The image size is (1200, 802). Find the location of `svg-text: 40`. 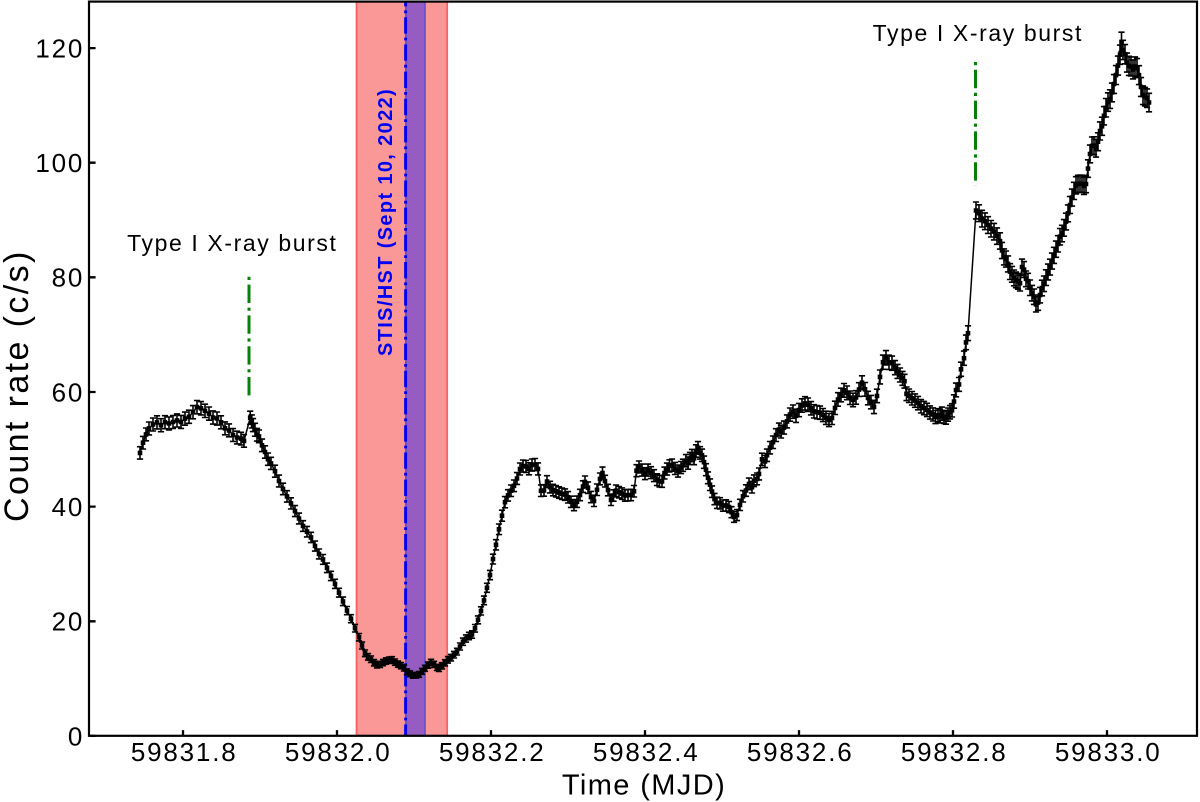

svg-text: 40 is located at coordinates (68, 507).